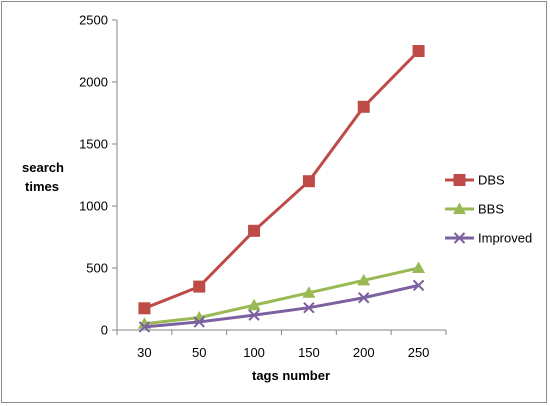 The image size is (550, 406). Describe the element at coordinates (43, 167) in the screenshot. I see `y-axis-label-line-1: search` at that location.